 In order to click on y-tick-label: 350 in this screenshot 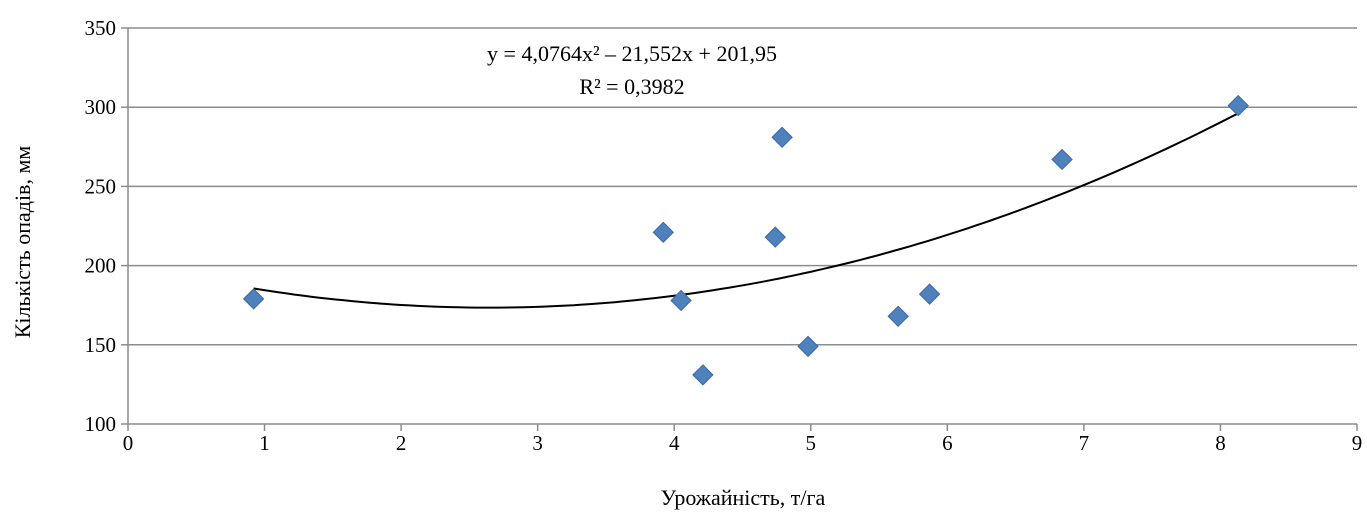, I will do `click(101, 28)`.